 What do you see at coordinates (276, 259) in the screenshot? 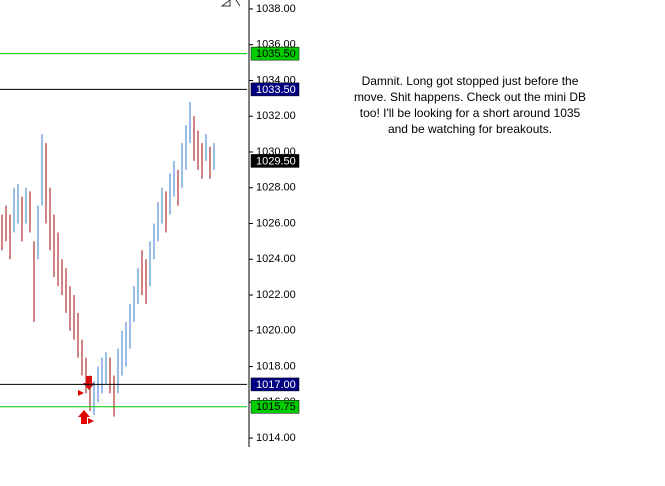
I see `y-tick-label: 1024.00` at bounding box center [276, 259].